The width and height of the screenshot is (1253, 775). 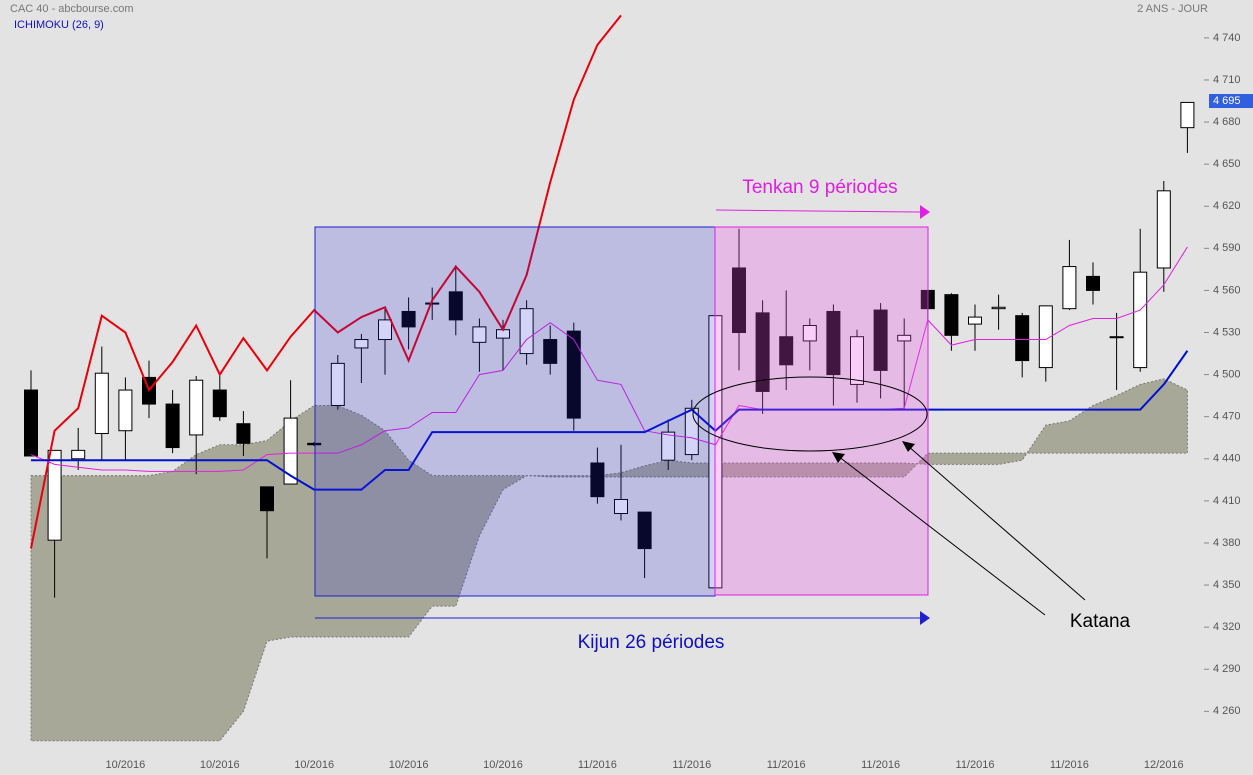 I want to click on tenkan-zone, so click(x=821, y=411).